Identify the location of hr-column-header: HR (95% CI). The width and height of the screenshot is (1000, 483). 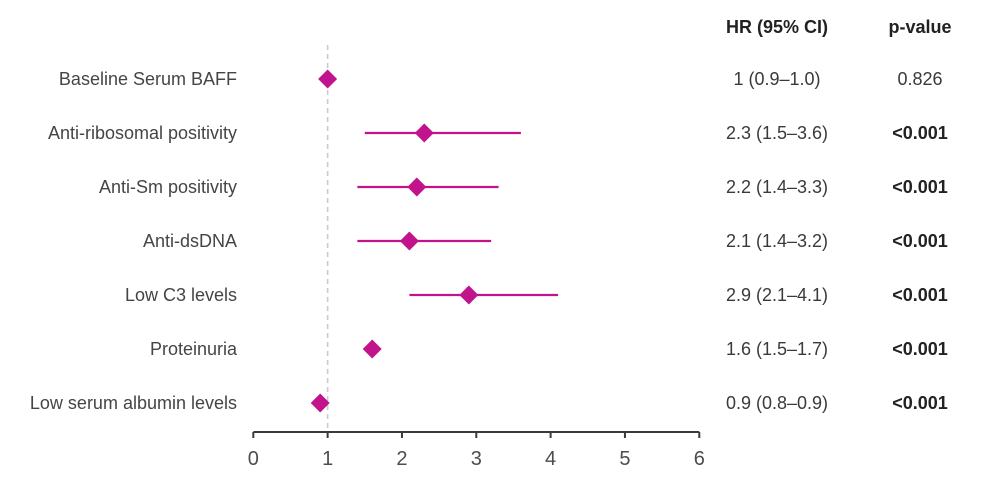
(776, 27).